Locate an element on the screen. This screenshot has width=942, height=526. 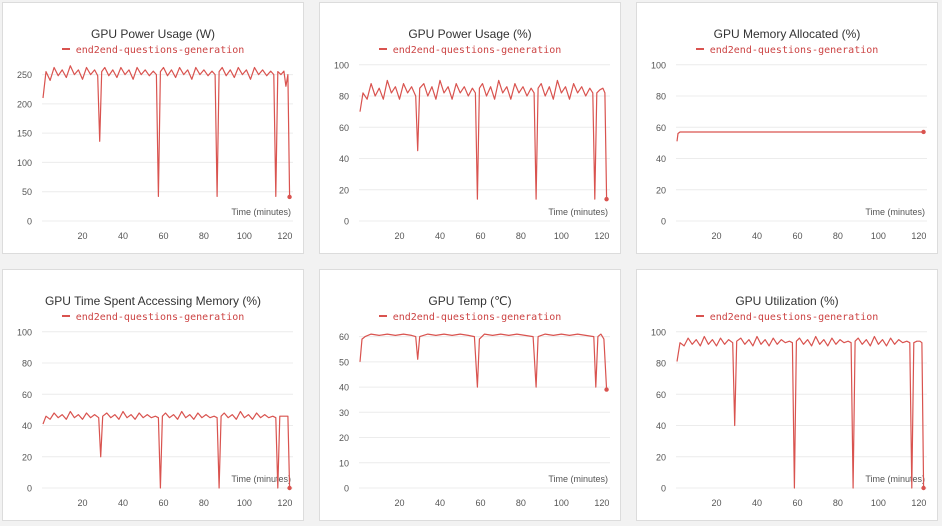
y-tick-label: 150 is located at coordinates (24, 134).